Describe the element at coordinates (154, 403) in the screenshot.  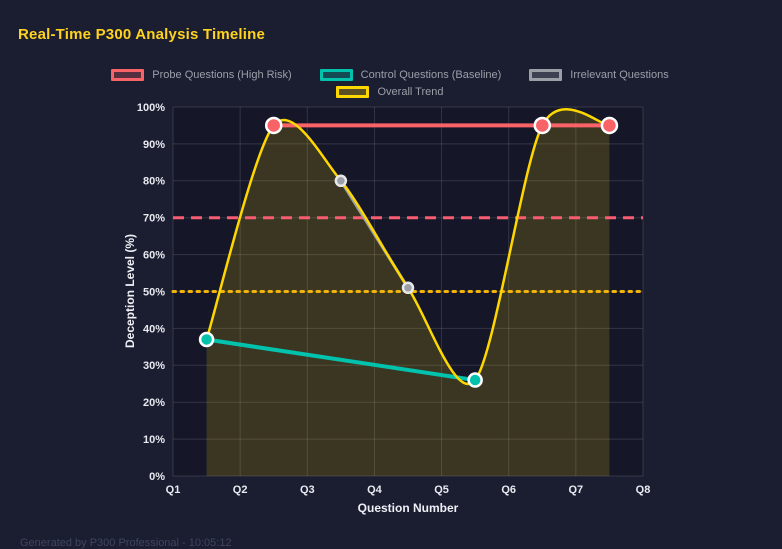
I see `y-tick-label: 20%` at that location.